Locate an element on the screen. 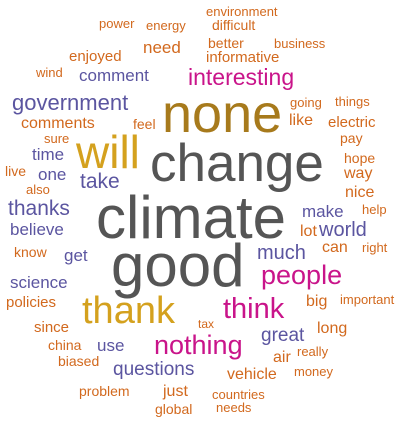 This screenshot has width=416, height=426. word-going: going is located at coordinates (306, 102).